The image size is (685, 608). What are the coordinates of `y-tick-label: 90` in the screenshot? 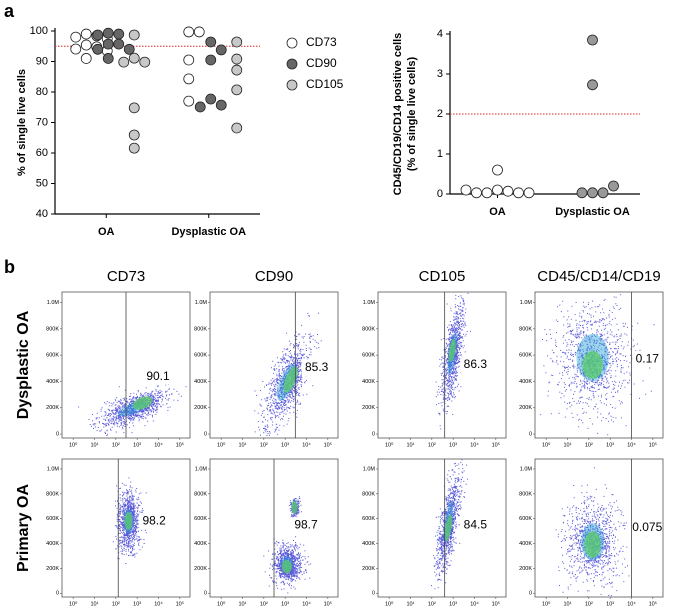 It's located at (42, 61).